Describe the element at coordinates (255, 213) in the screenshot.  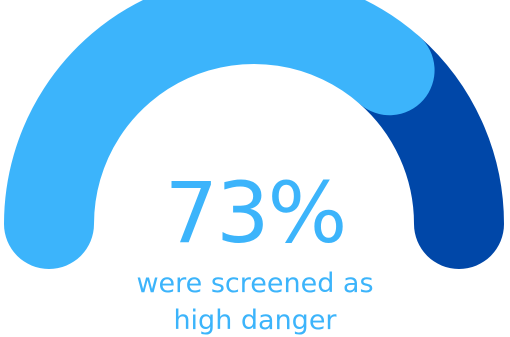
I see `percentage-value: 73%` at that location.